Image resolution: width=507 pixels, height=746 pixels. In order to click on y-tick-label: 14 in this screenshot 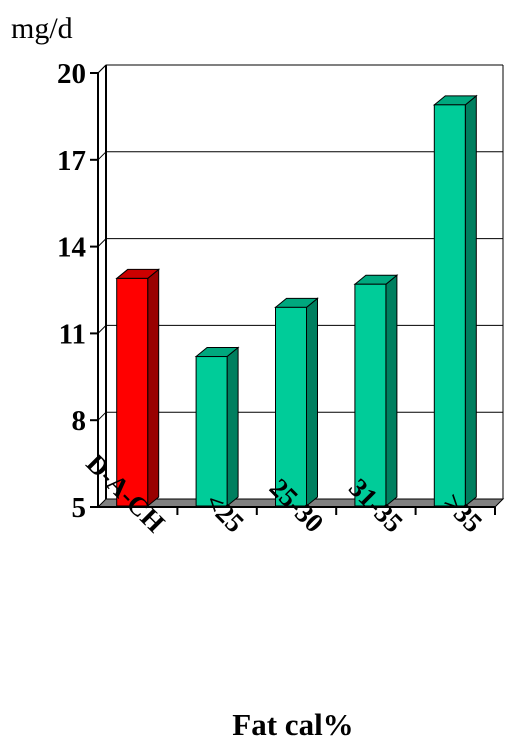, I will do `click(71, 248)`.